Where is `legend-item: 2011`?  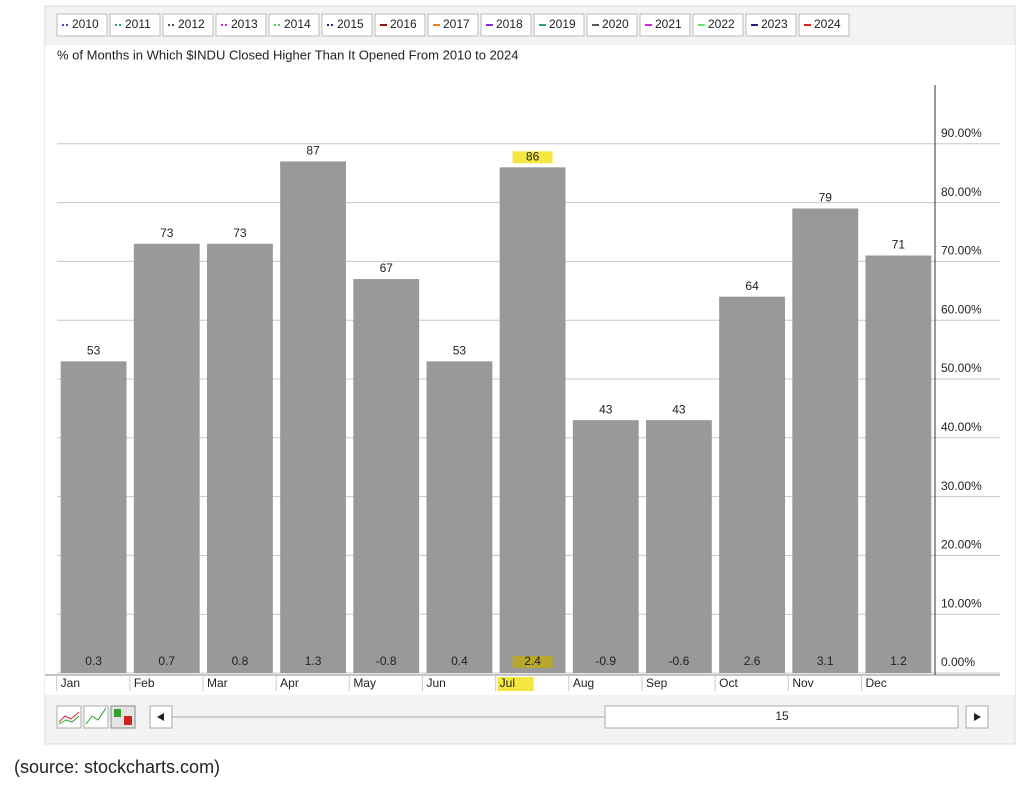
legend-item: 2011 is located at coordinates (135, 25).